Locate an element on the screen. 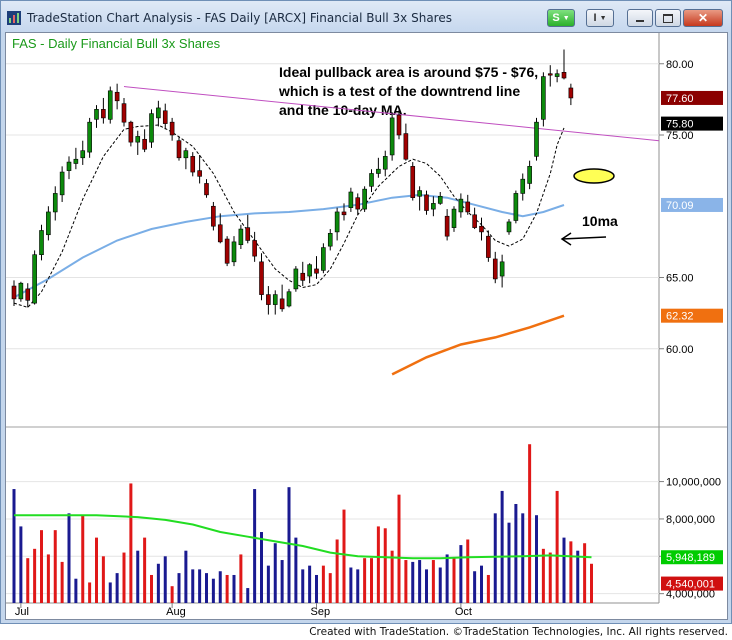  volume-tick-label: 4,000,000 is located at coordinates (690, 595).